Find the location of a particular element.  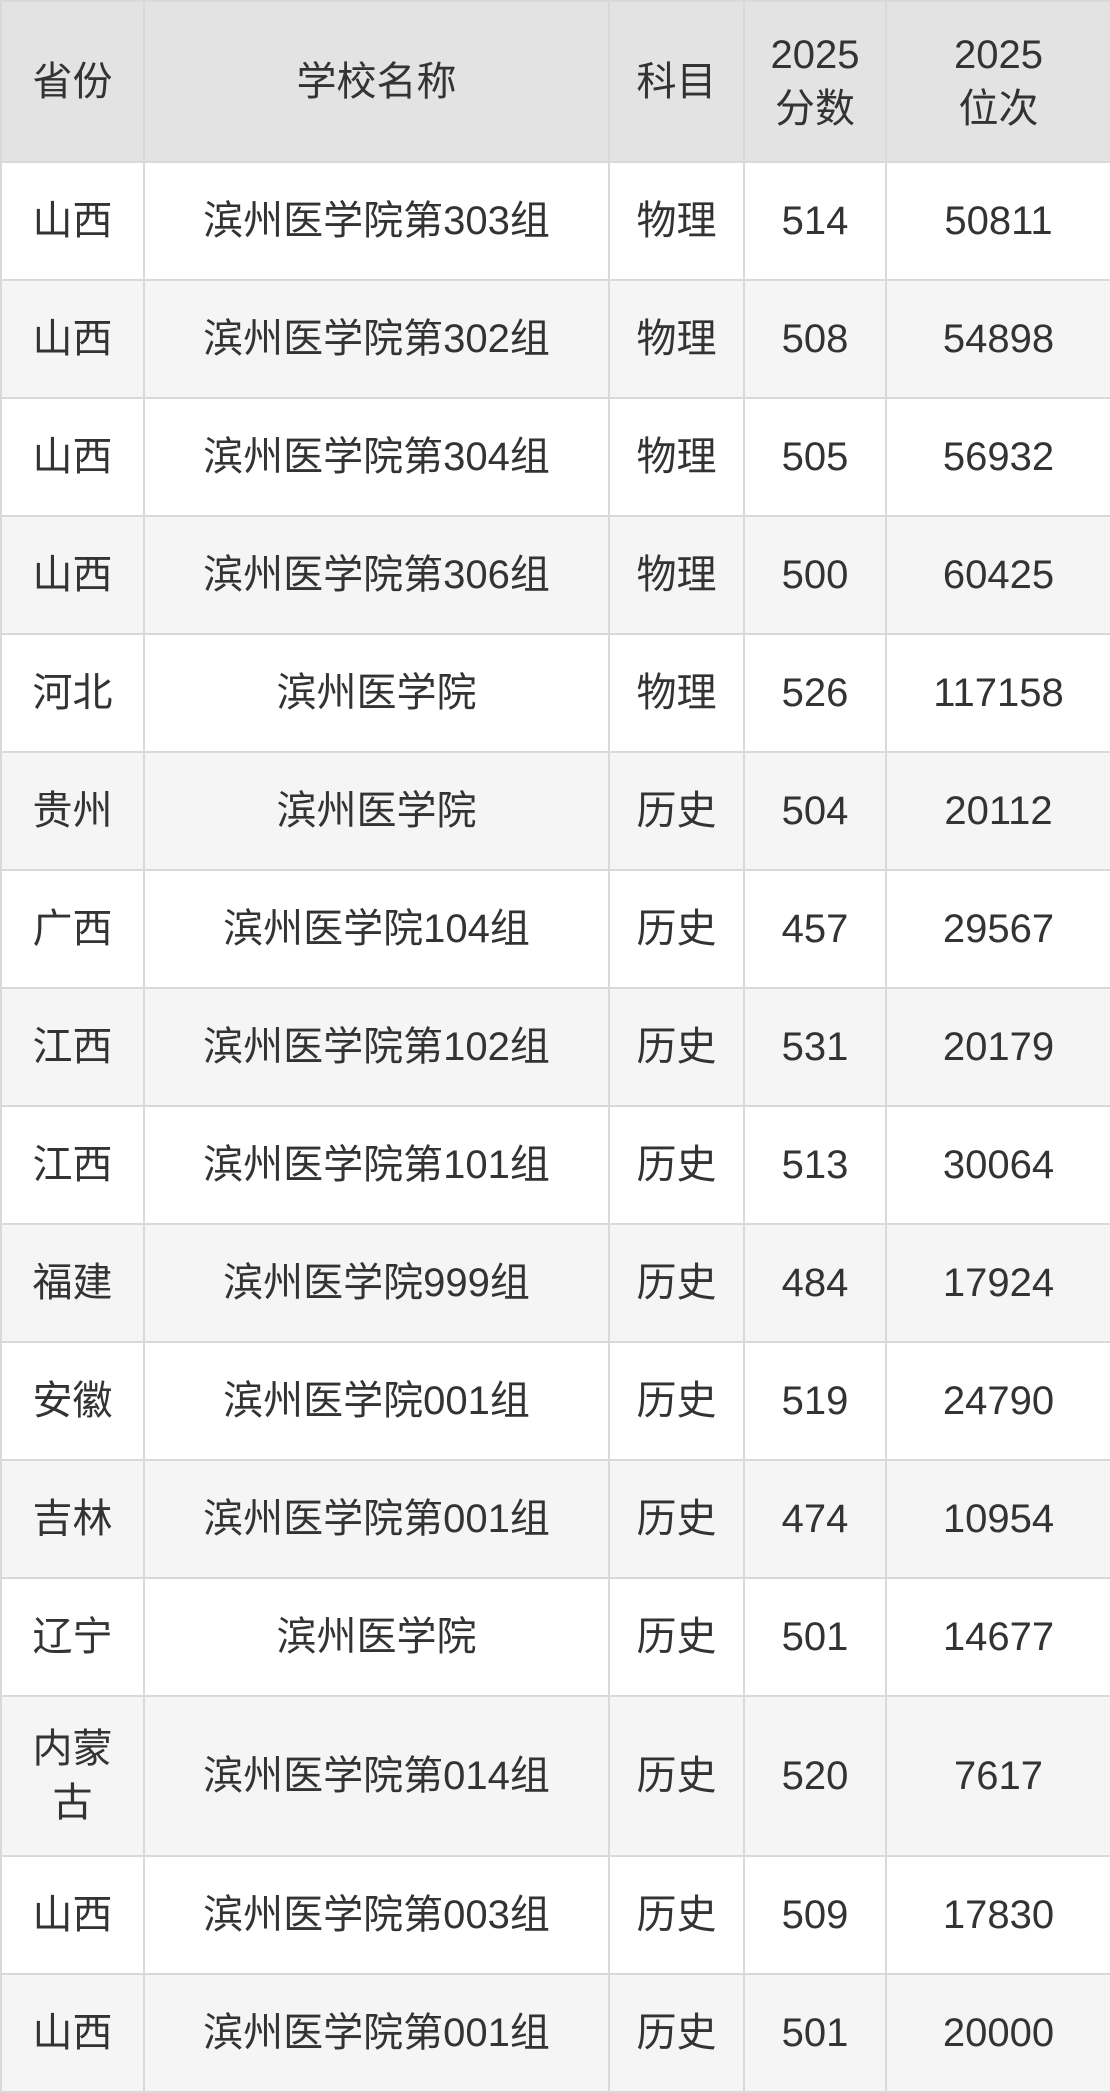

table-row: 江西 滨州医学院第102组 历史 531 20179 is located at coordinates (555, 1047).